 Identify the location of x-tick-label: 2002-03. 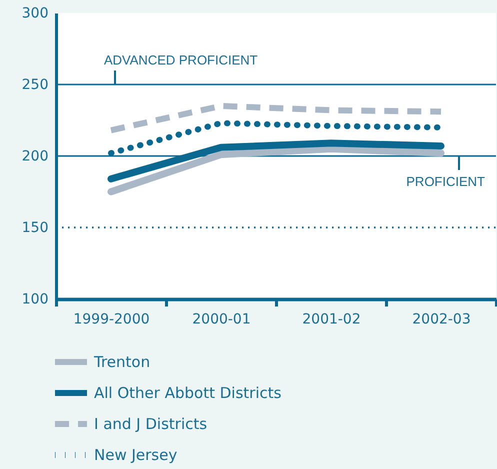
(441, 320).